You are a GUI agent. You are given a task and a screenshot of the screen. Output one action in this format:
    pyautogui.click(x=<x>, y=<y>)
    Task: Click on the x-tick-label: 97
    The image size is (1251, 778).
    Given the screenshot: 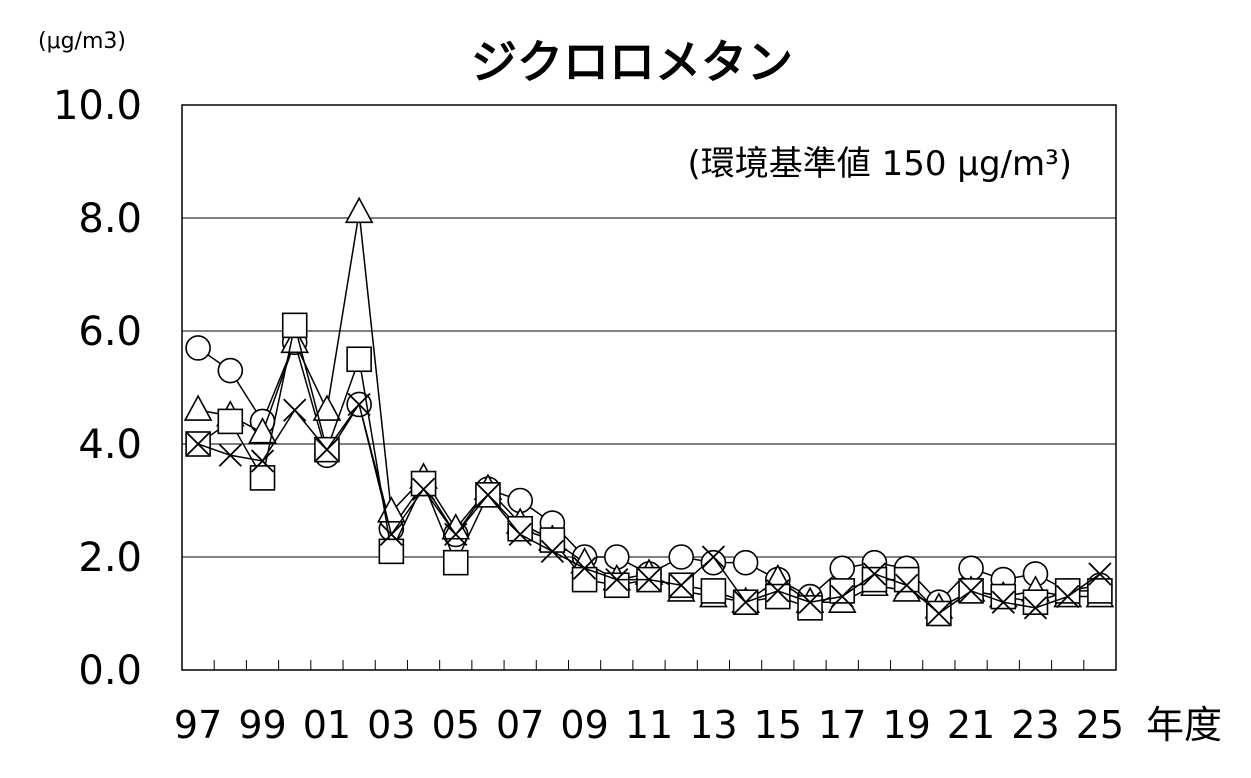 What is the action you would take?
    pyautogui.click(x=198, y=725)
    